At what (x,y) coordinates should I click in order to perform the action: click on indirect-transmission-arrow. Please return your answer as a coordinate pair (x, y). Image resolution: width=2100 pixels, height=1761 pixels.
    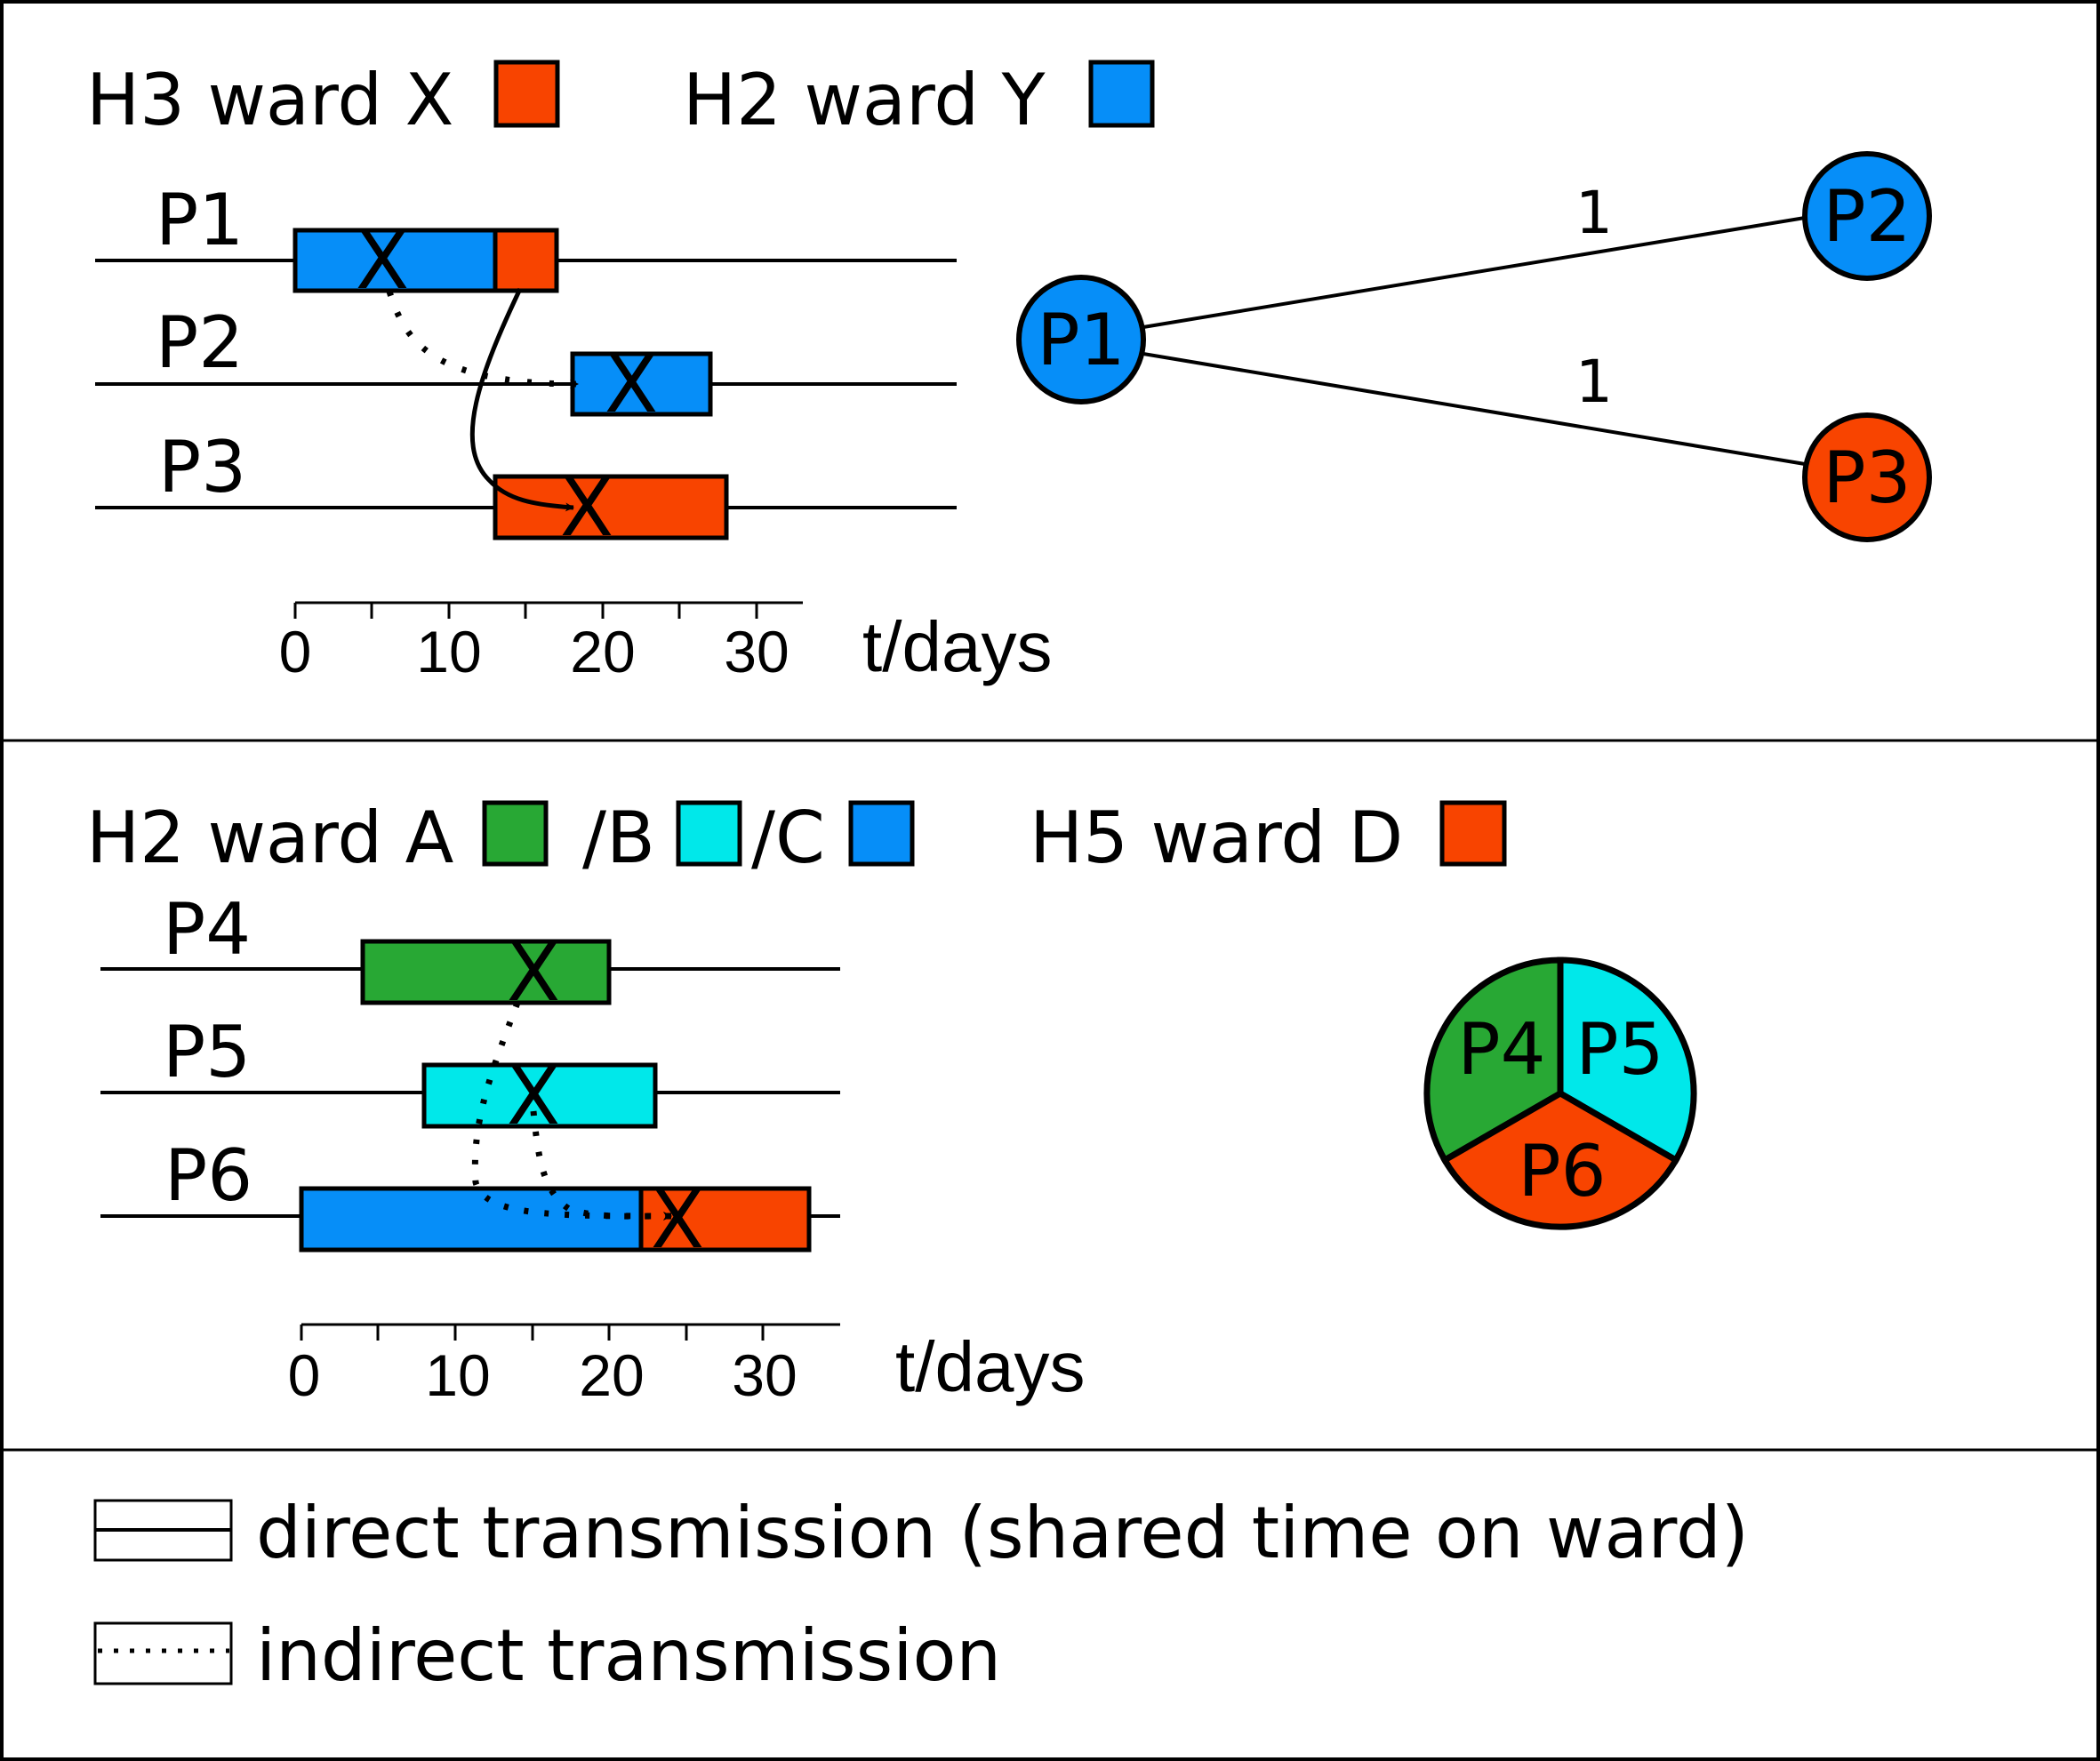
    Looking at the image, I should click on (571, 1111).